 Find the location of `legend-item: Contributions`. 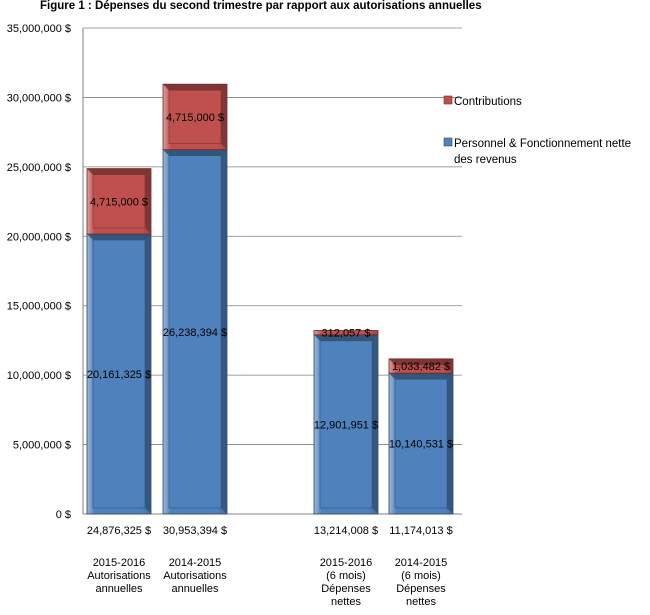

legend-item: Contributions is located at coordinates (482, 101).